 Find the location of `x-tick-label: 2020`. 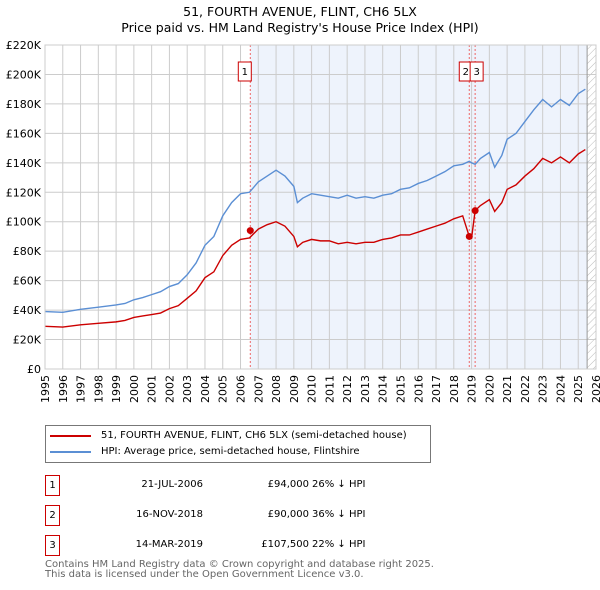

x-tick-label: 2020 is located at coordinates (489, 389).